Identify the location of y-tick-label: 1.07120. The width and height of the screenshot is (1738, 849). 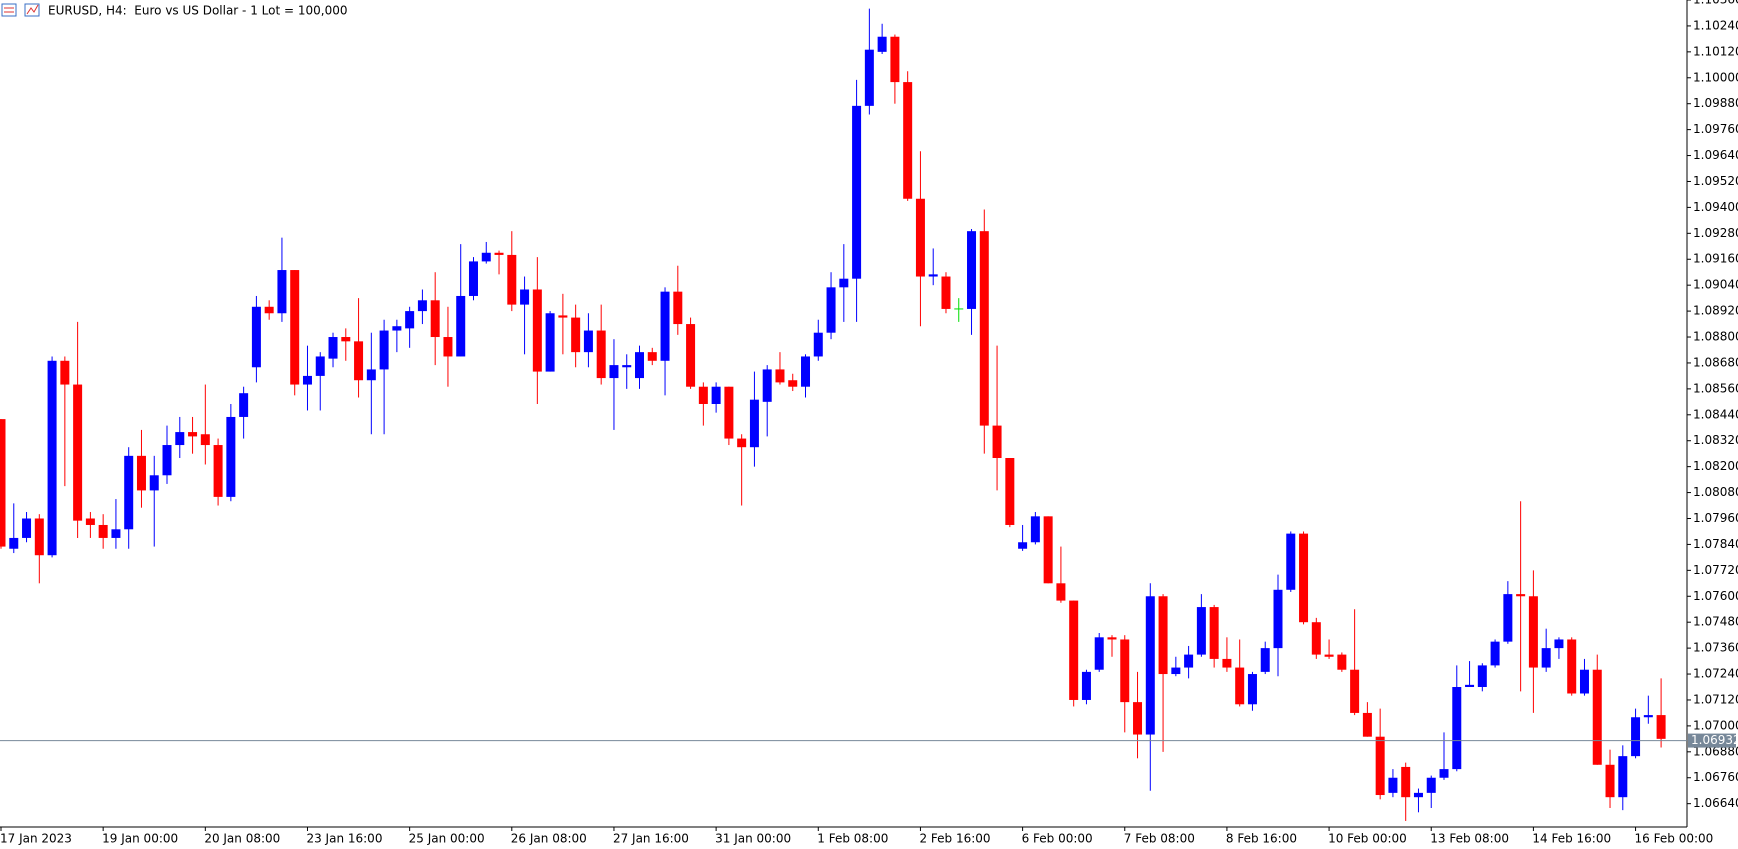
(1715, 699).